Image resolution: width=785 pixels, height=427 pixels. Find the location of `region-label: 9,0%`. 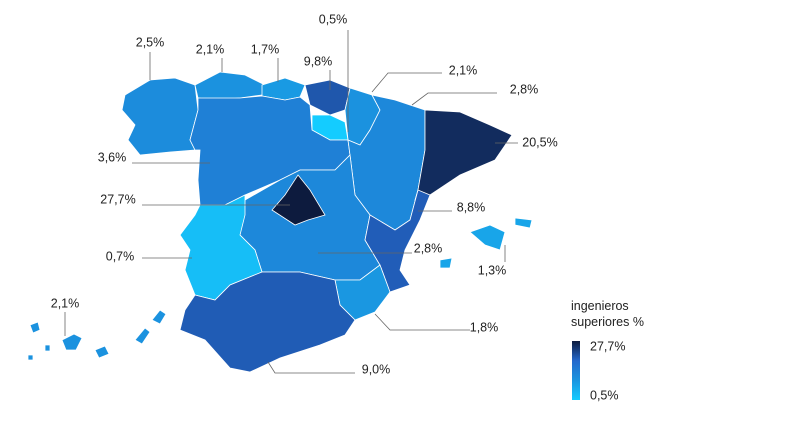

region-label: 9,0% is located at coordinates (376, 369).